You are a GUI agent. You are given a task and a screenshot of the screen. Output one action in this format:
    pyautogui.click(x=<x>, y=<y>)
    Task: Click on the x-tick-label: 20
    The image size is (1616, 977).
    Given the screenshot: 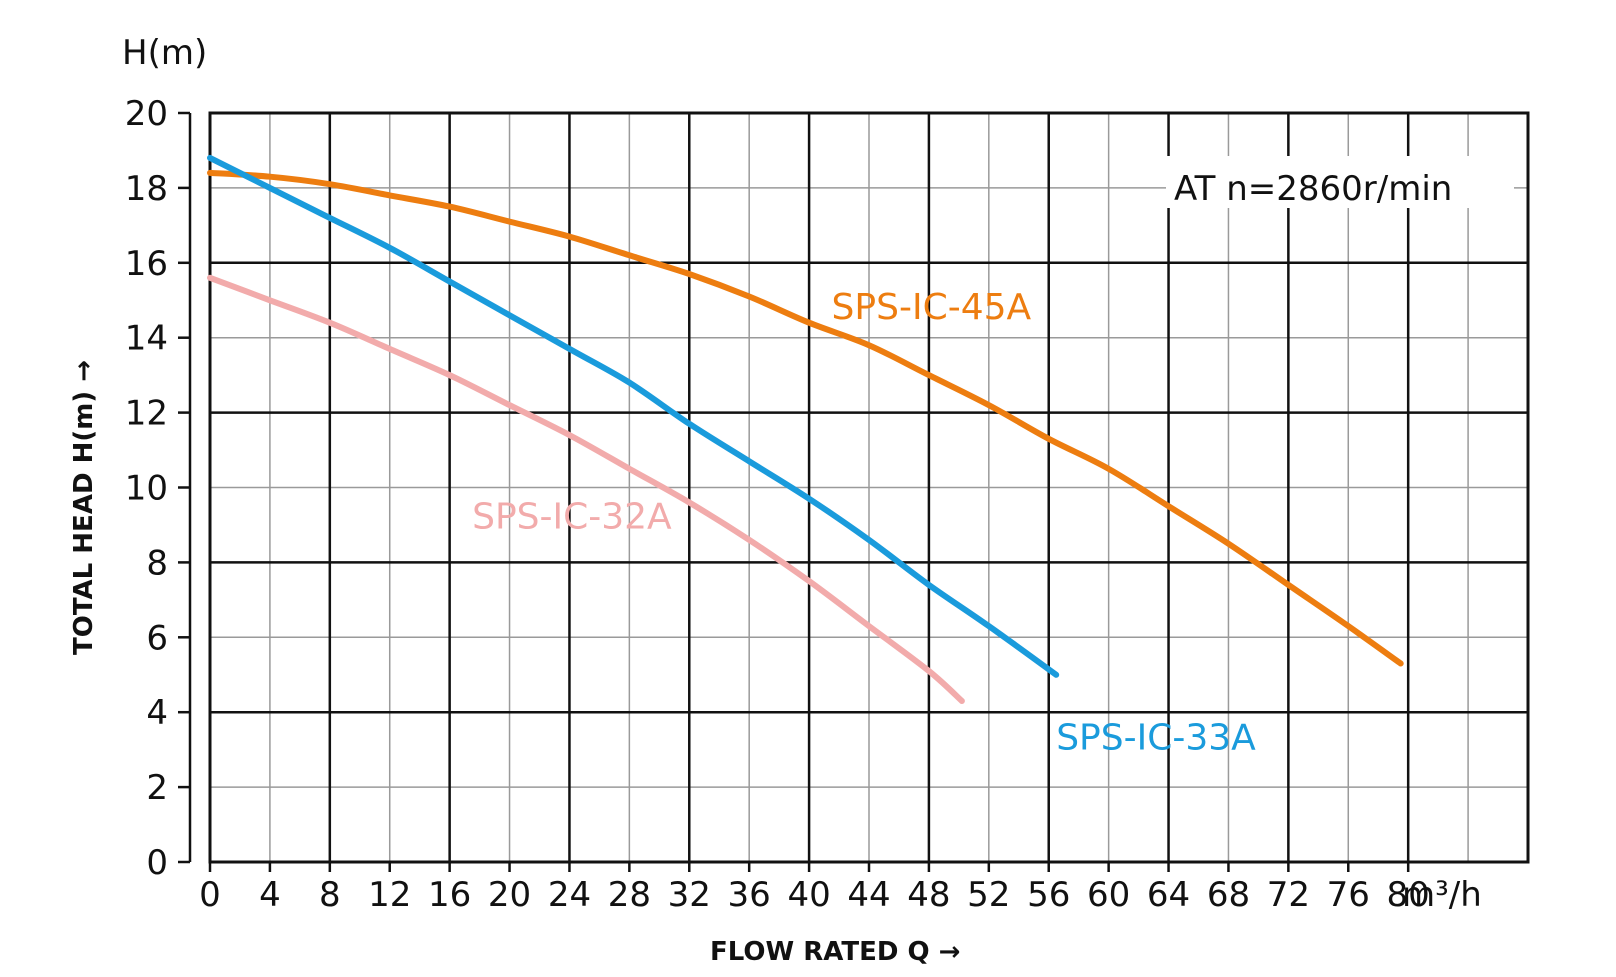 What is the action you would take?
    pyautogui.click(x=509, y=895)
    